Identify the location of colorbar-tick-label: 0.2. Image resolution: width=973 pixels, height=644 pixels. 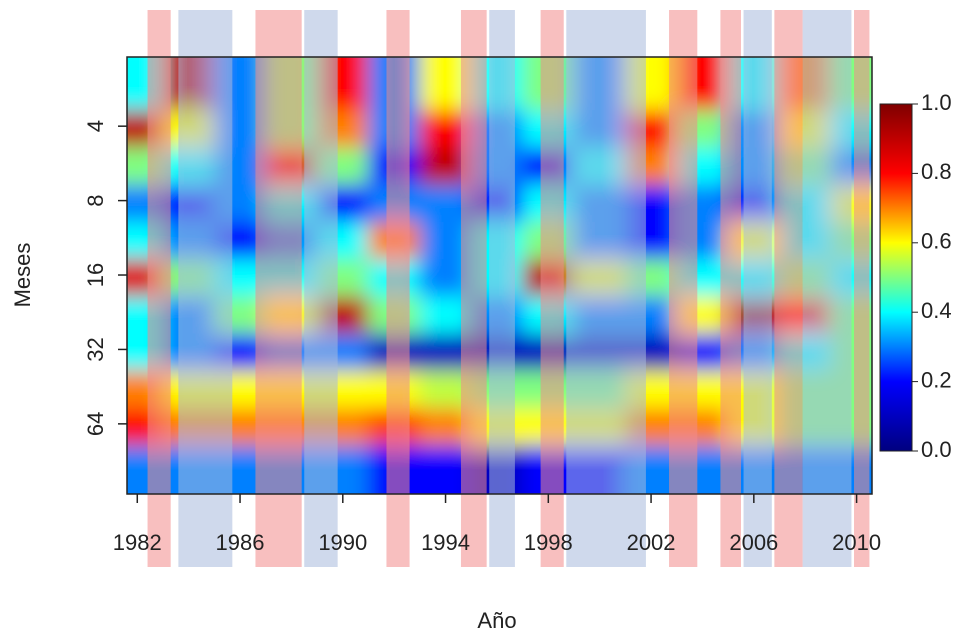
(936, 379).